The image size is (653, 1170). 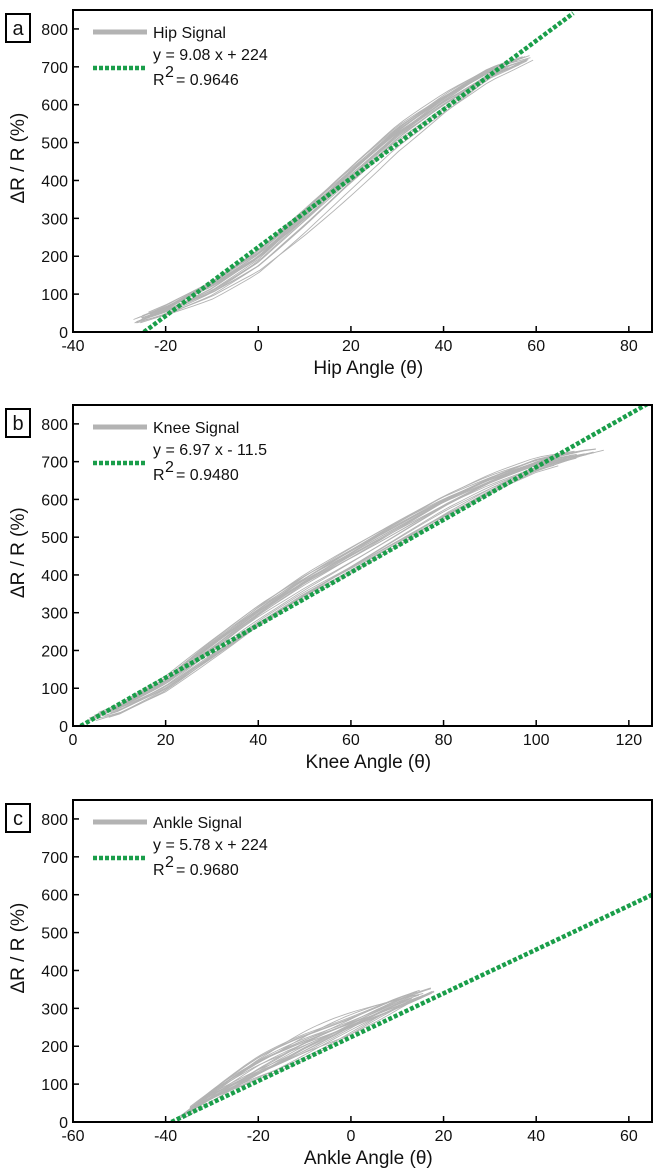 What do you see at coordinates (196, 428) in the screenshot?
I see `legend-signal-label: Knee Signal` at bounding box center [196, 428].